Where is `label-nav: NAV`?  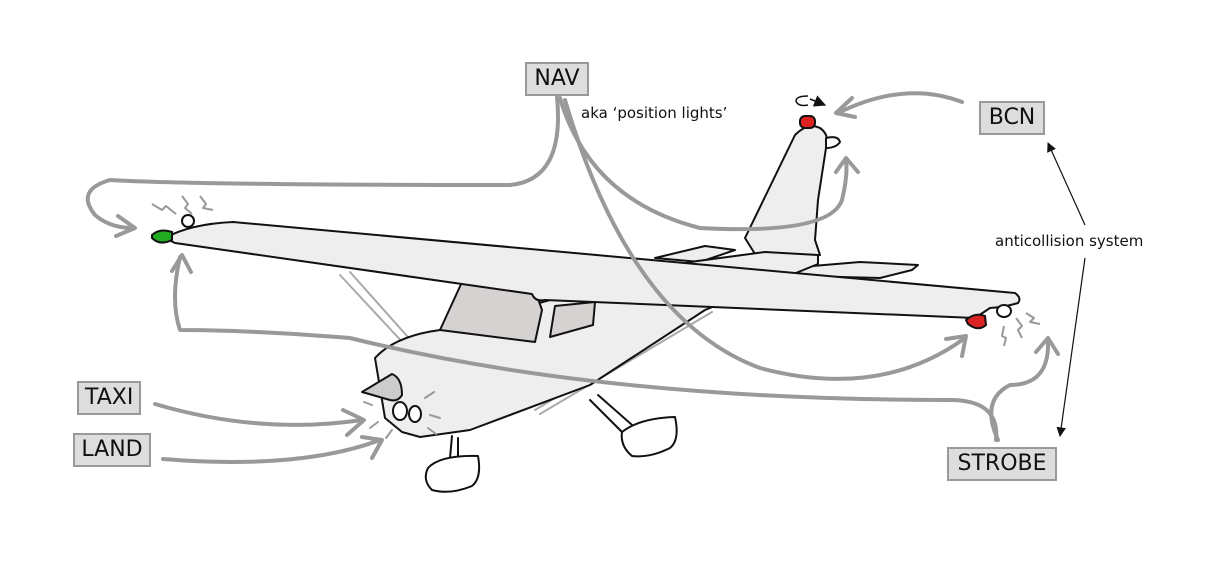
label-nav: NAV is located at coordinates (557, 79).